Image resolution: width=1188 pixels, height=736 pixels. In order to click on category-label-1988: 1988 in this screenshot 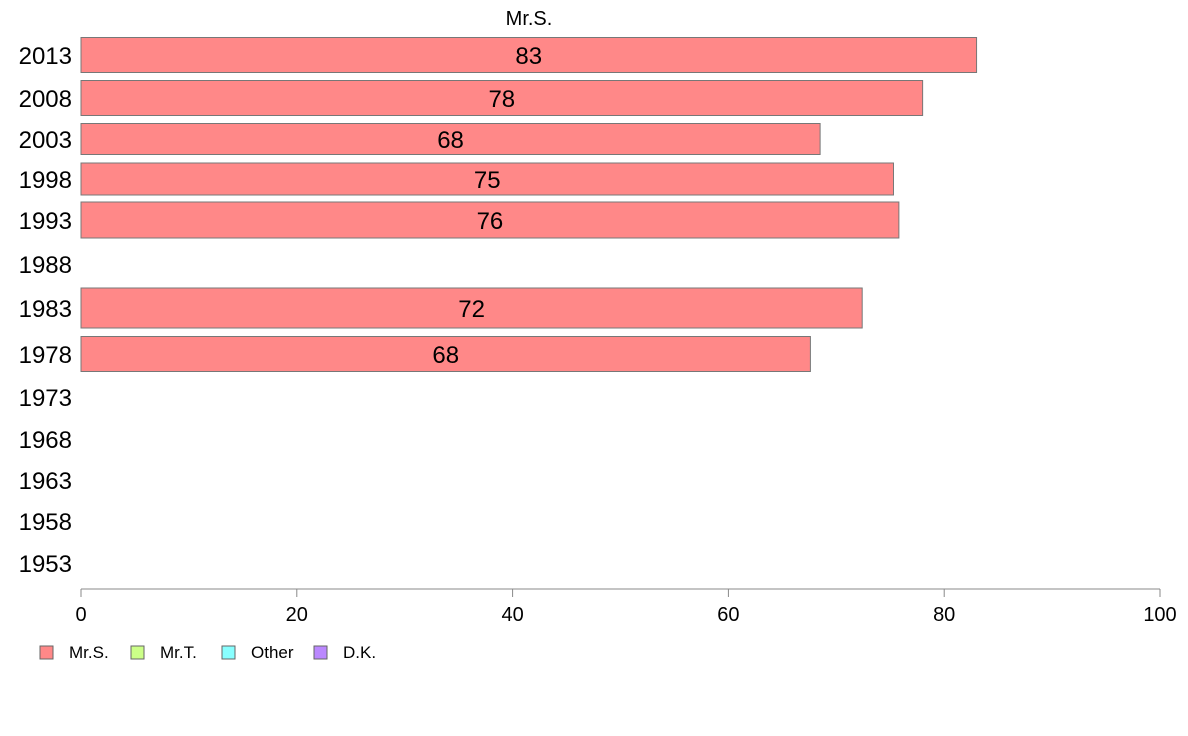, I will do `click(45, 265)`.